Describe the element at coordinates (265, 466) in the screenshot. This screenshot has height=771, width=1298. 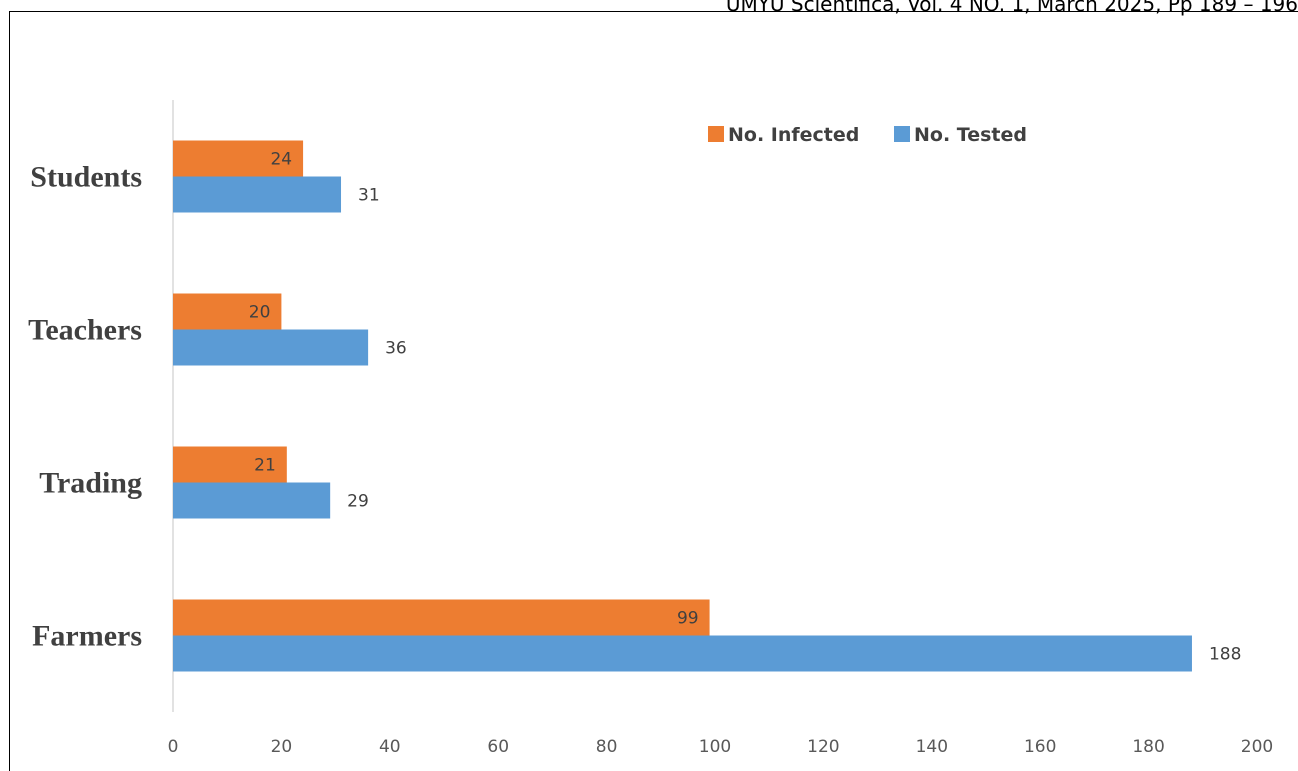
I see `data-label-no-infected-trading: 21` at that location.